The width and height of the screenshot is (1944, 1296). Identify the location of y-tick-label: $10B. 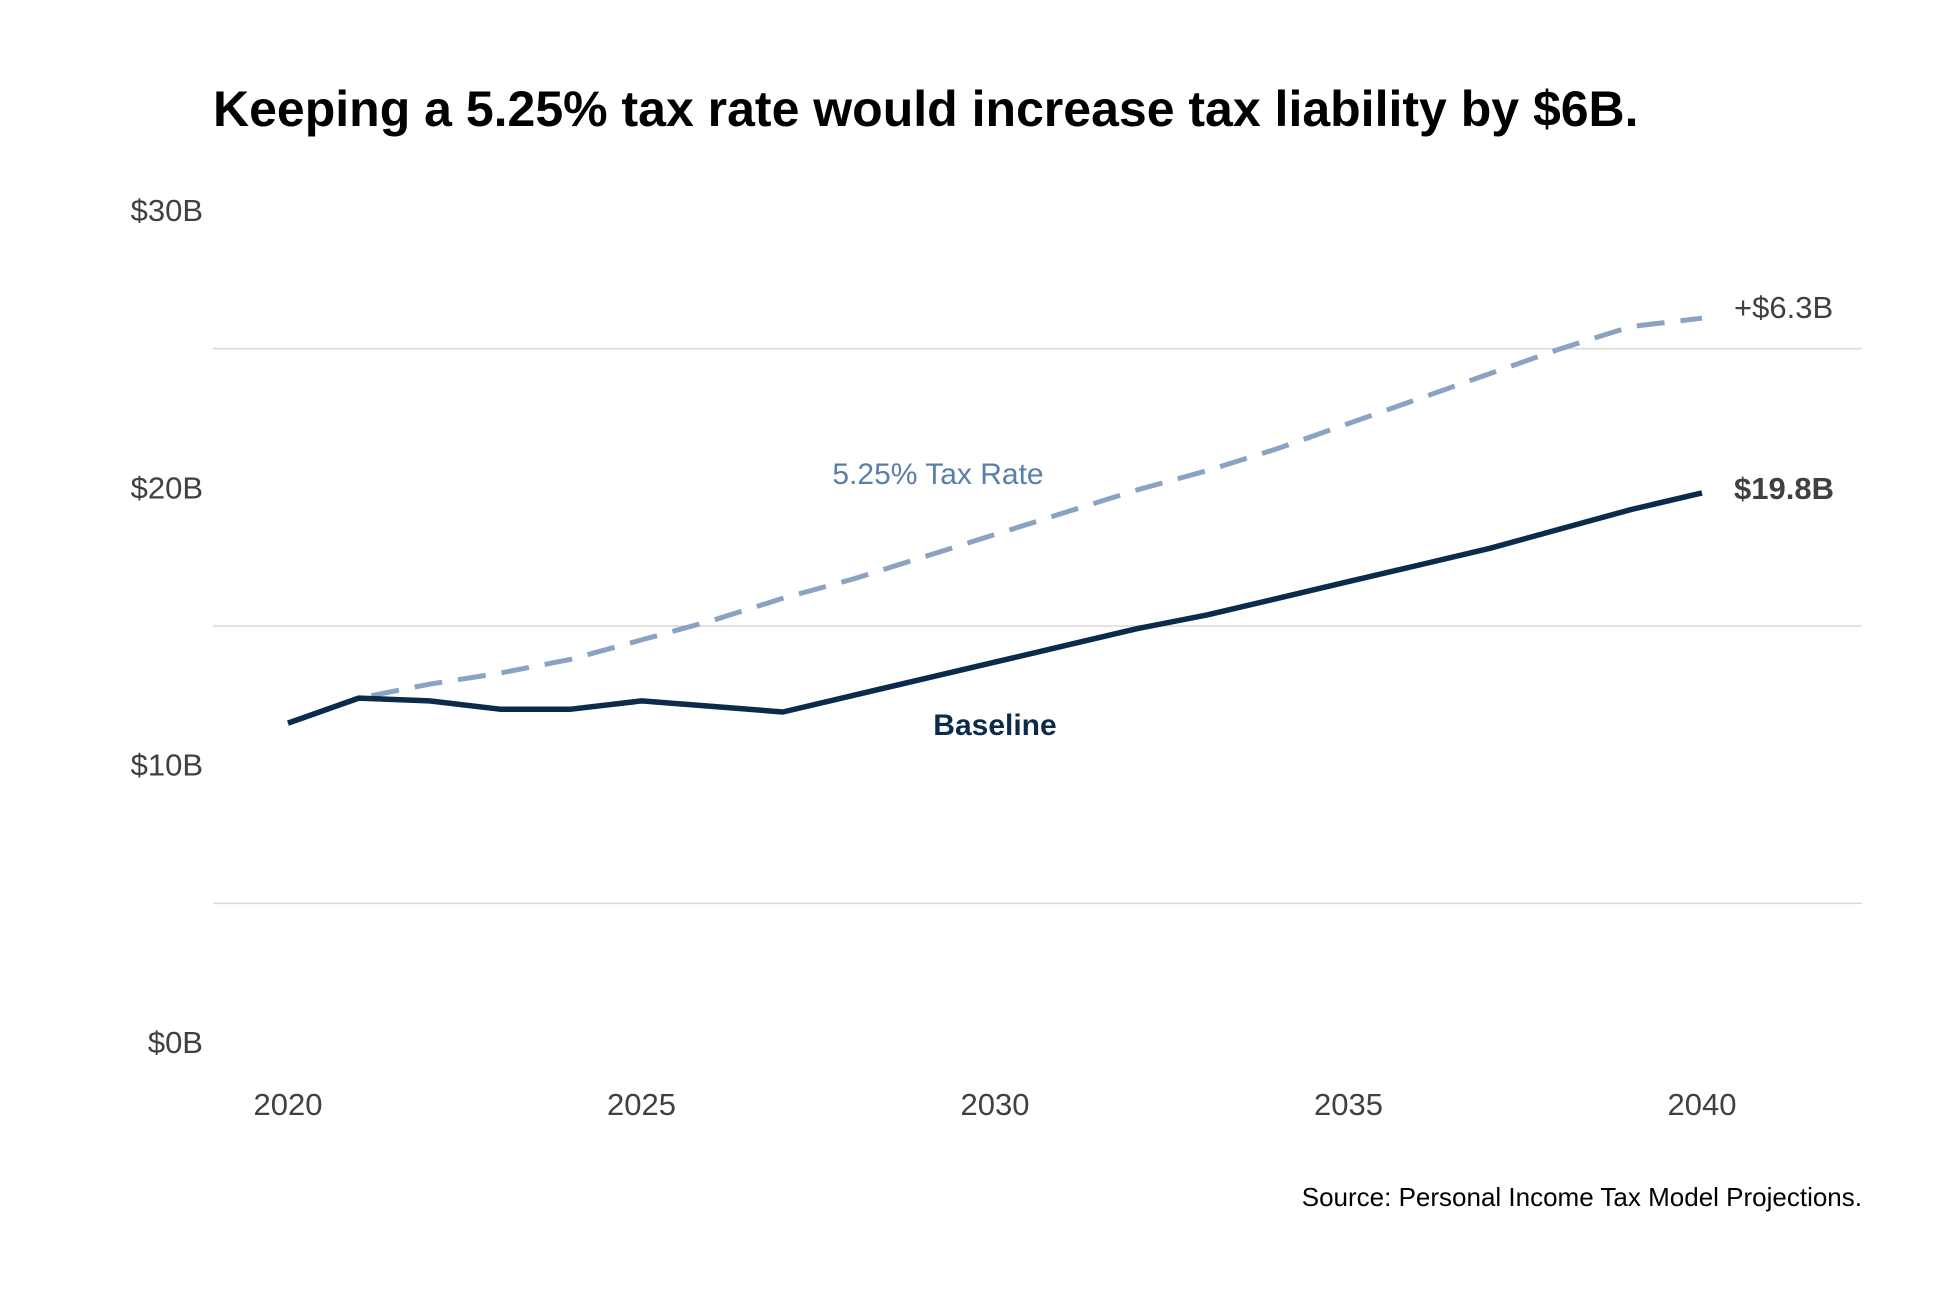
(167, 765).